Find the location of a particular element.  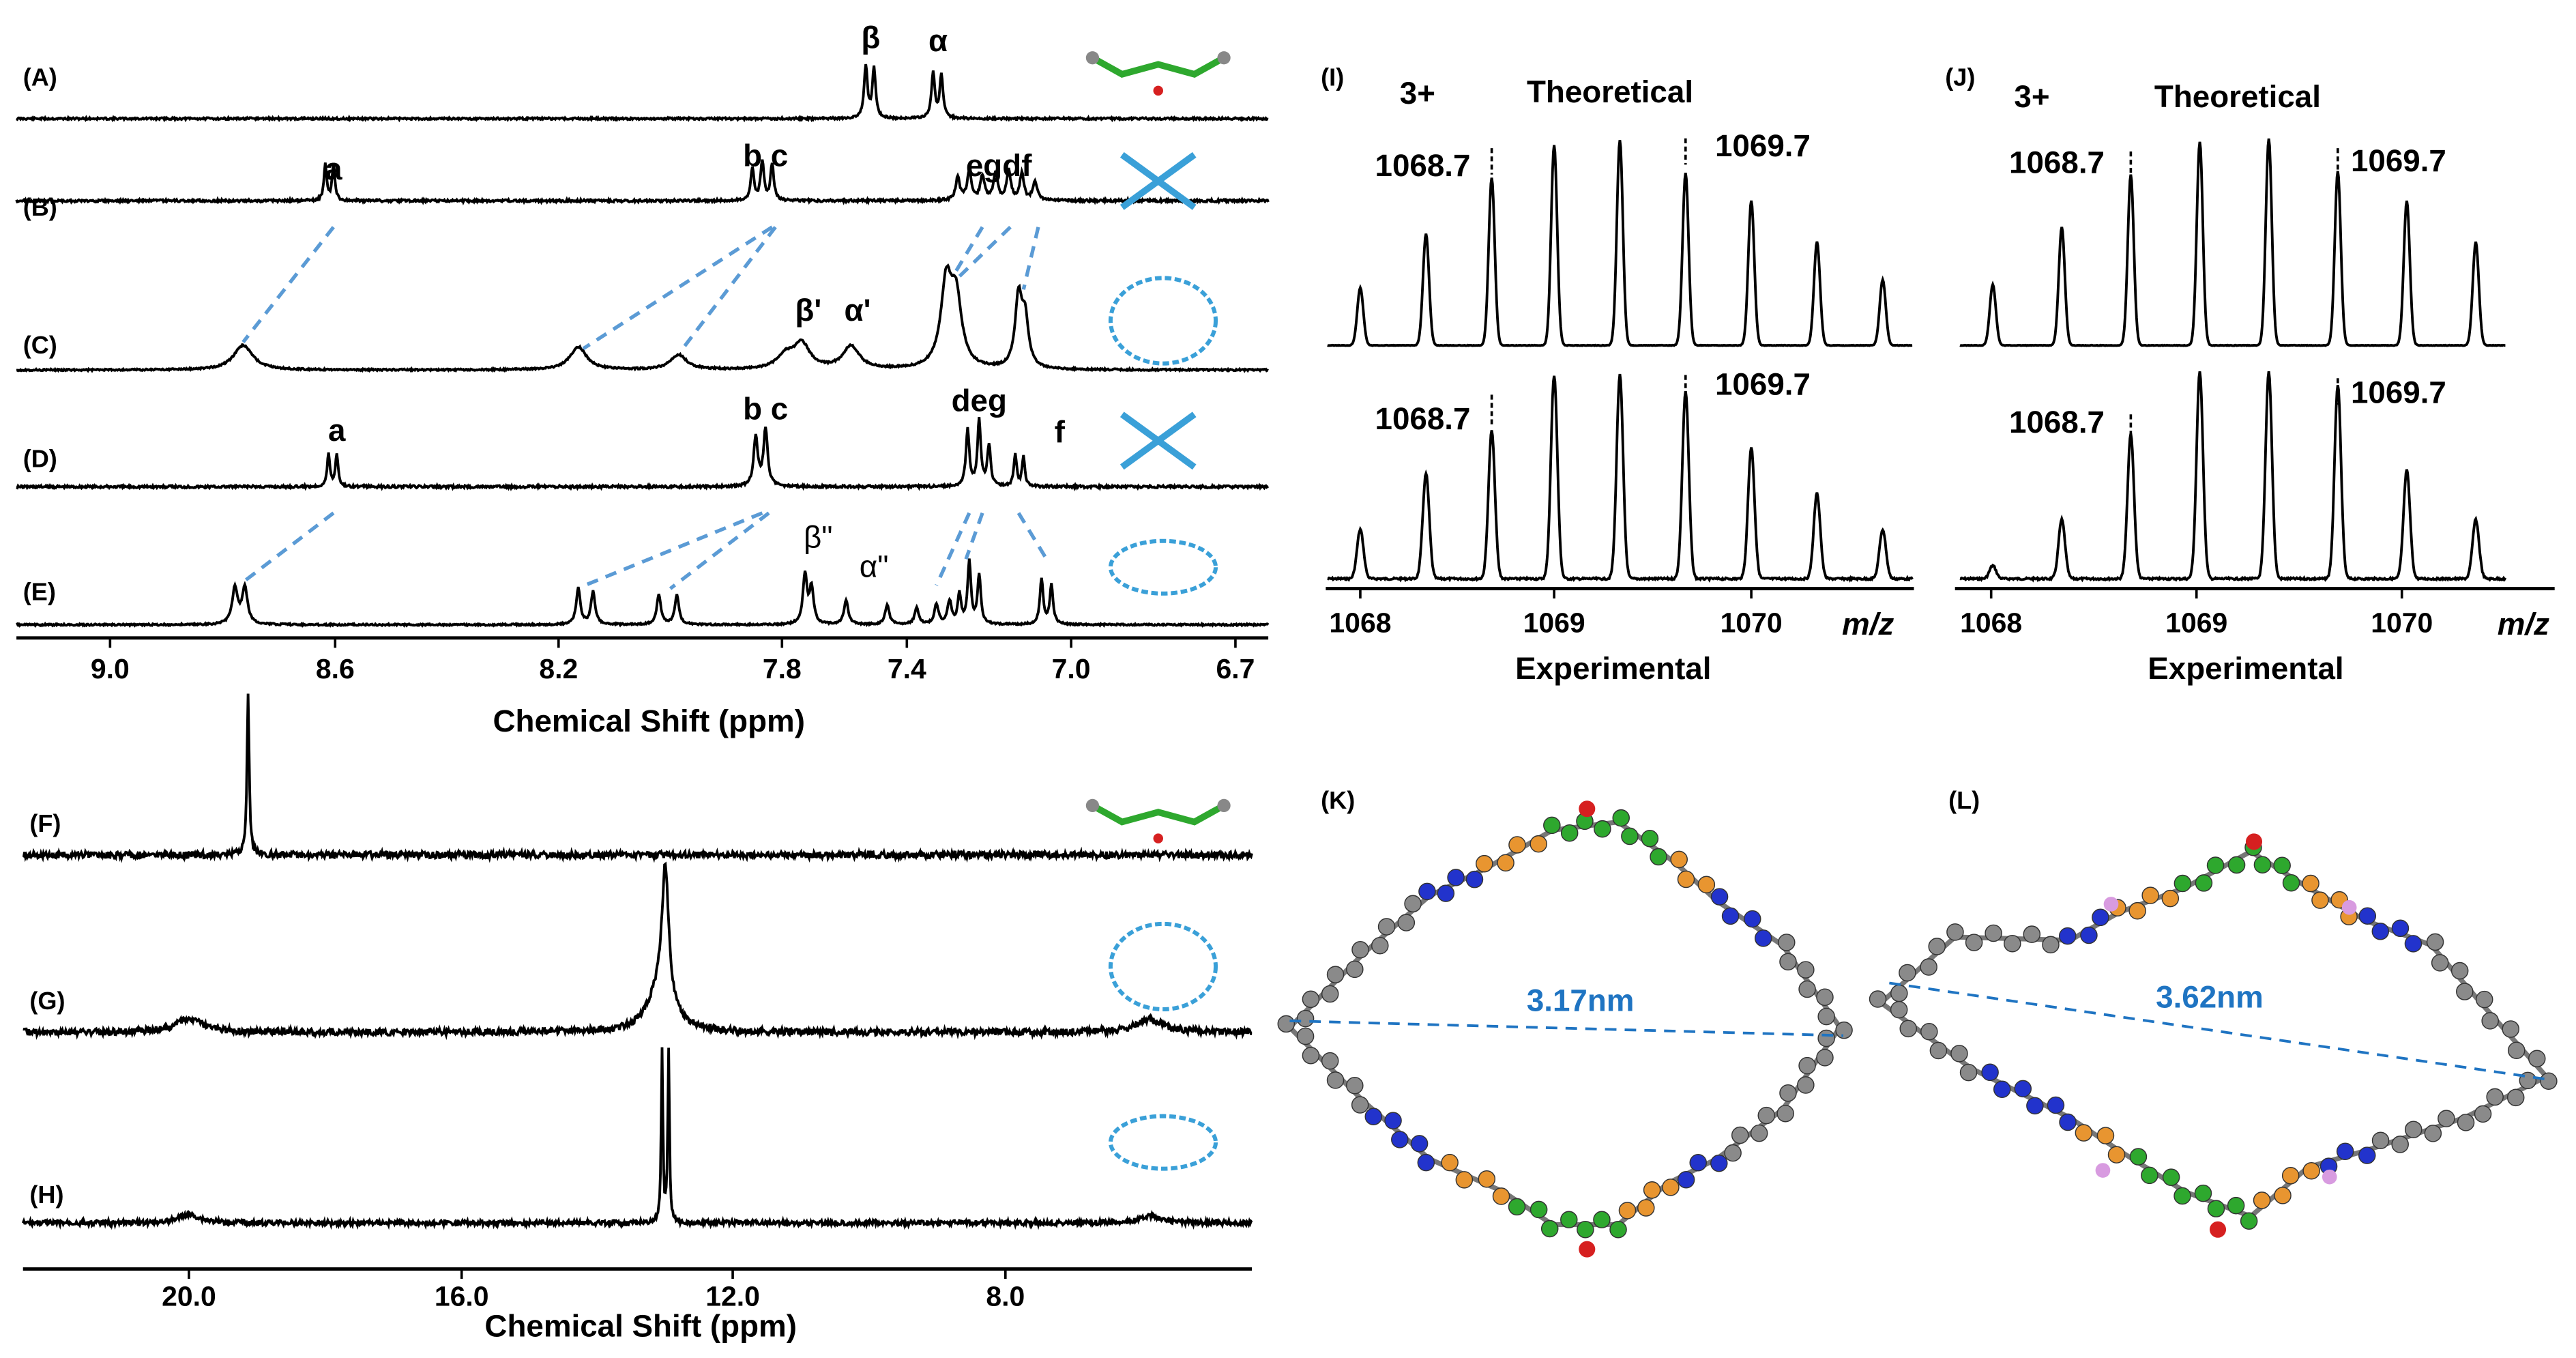

x-tick-label: 16.0 is located at coordinates (462, 1296).